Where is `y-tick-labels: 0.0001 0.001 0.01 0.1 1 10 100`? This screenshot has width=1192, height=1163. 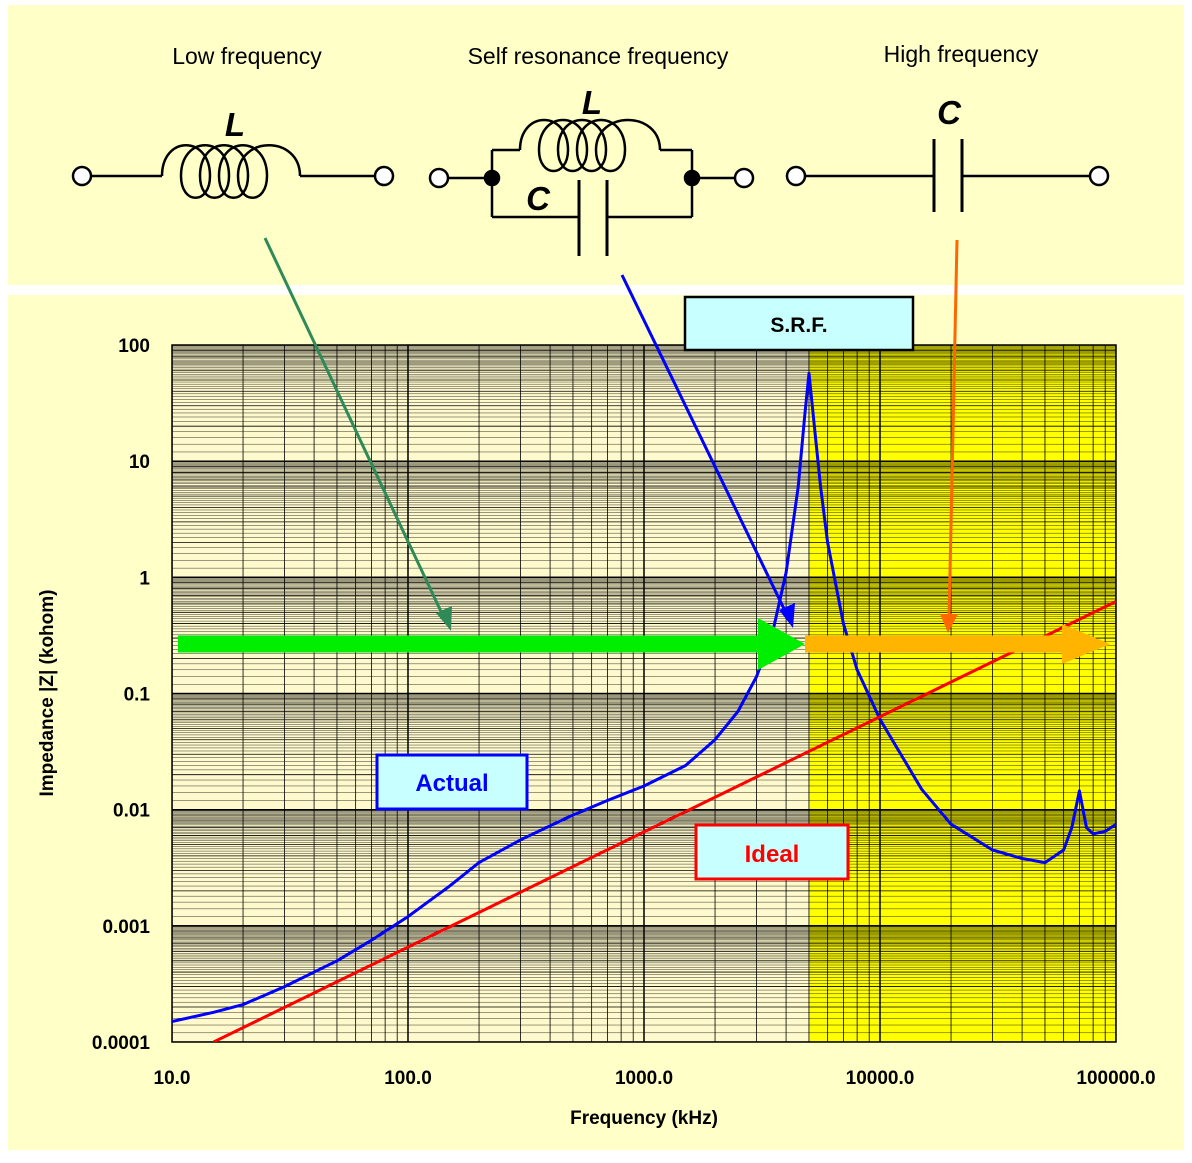
y-tick-labels: 0.0001 0.001 0.01 0.1 1 10 100 is located at coordinates (121, 695).